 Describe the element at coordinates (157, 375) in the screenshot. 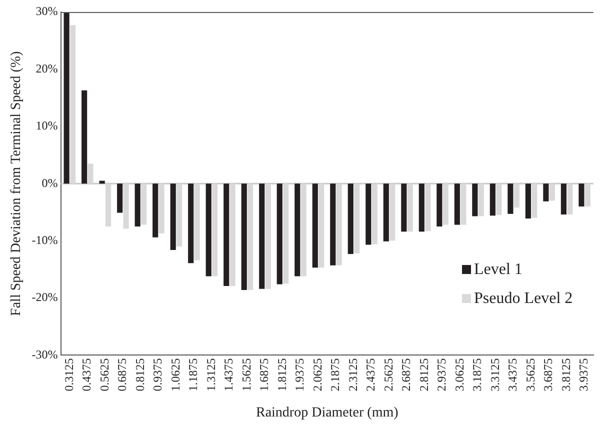

I see `x-tick-label: 0.9375` at that location.